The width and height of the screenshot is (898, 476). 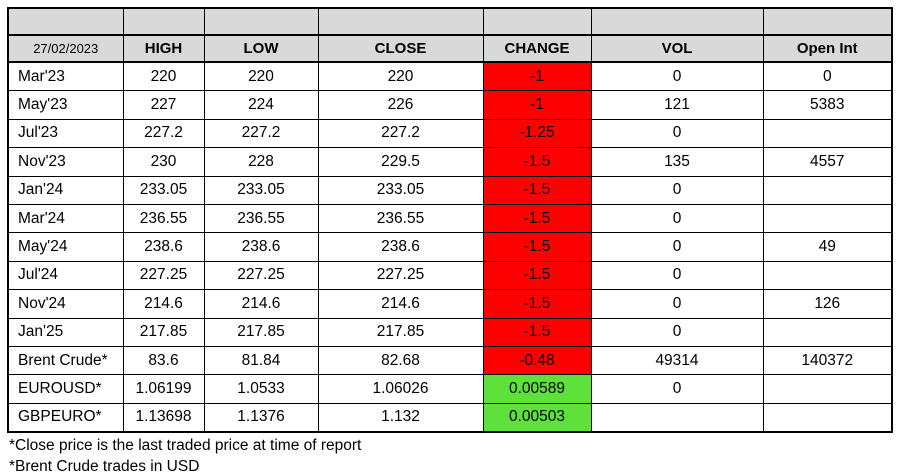 What do you see at coordinates (827, 105) in the screenshot?
I see `open-int-value-cell: 5383` at bounding box center [827, 105].